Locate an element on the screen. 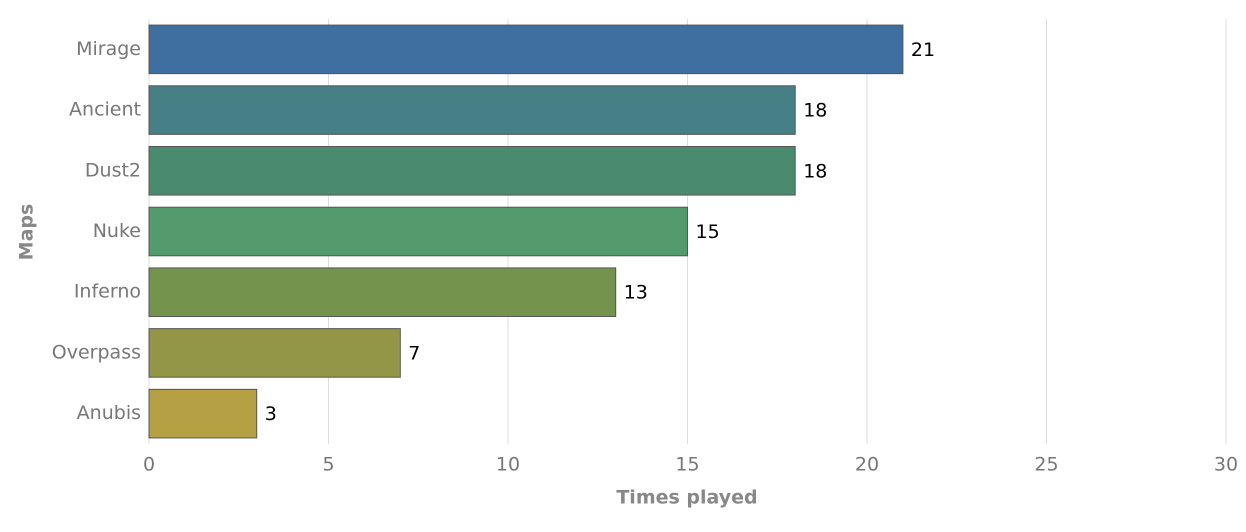  y-tick-label: Anubis is located at coordinates (109, 413).